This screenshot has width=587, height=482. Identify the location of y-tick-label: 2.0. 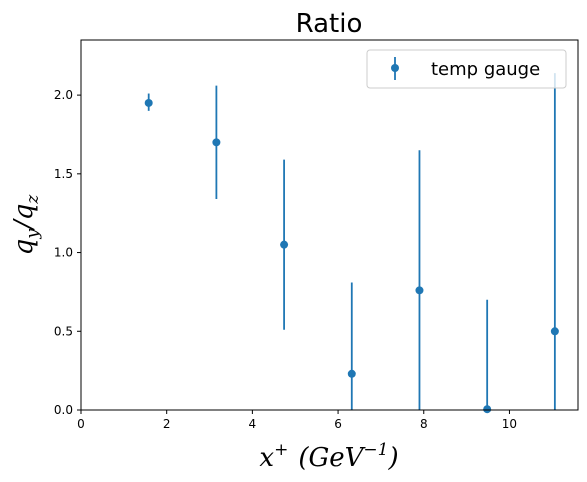
(63, 95).